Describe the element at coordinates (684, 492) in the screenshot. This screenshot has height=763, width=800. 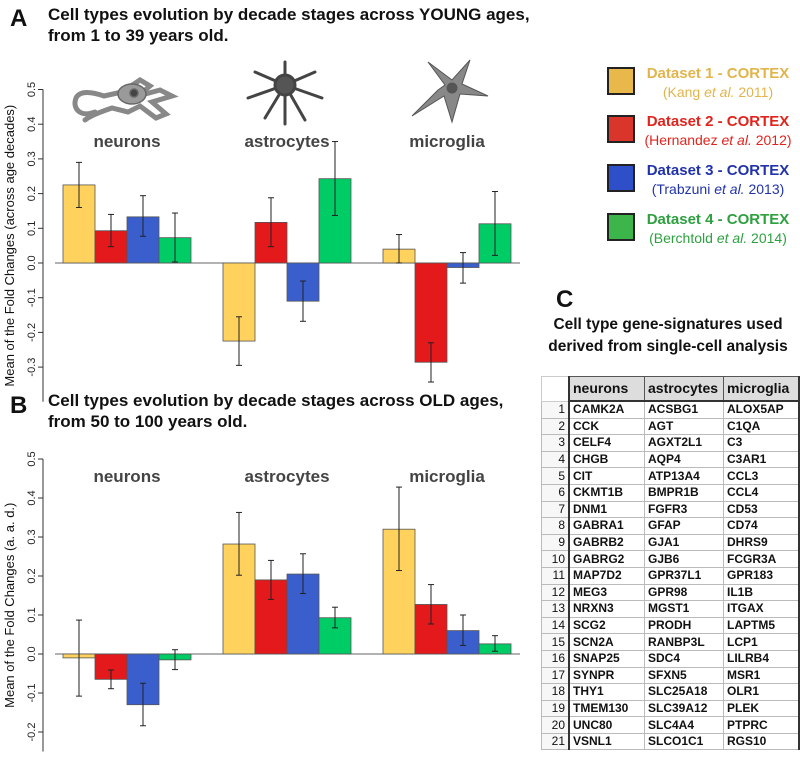
I see `astrocyte-gene: BMPR1B` at that location.